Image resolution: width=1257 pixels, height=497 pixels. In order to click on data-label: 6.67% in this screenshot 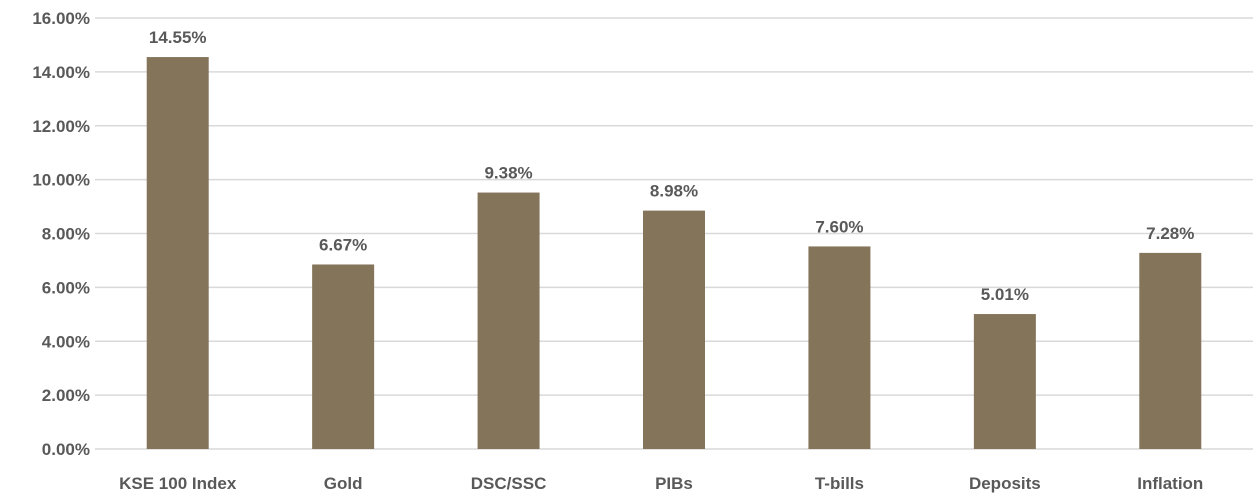, I will do `click(343, 244)`.